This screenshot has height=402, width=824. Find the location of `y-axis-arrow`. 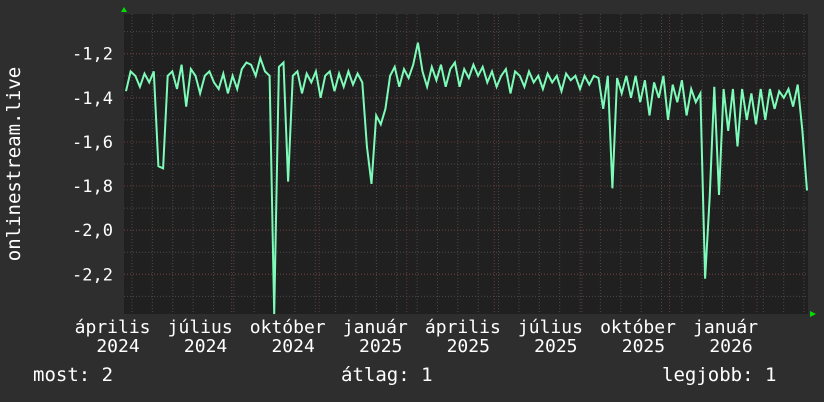

y-axis-arrow is located at coordinates (124, 9).